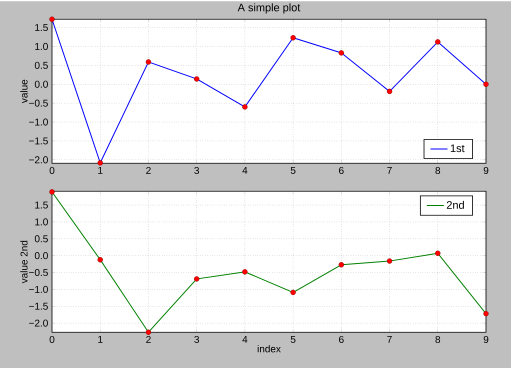 The height and width of the screenshot is (368, 511). Describe the element at coordinates (457, 148) in the screenshot. I see `legend-label: 1st` at that location.